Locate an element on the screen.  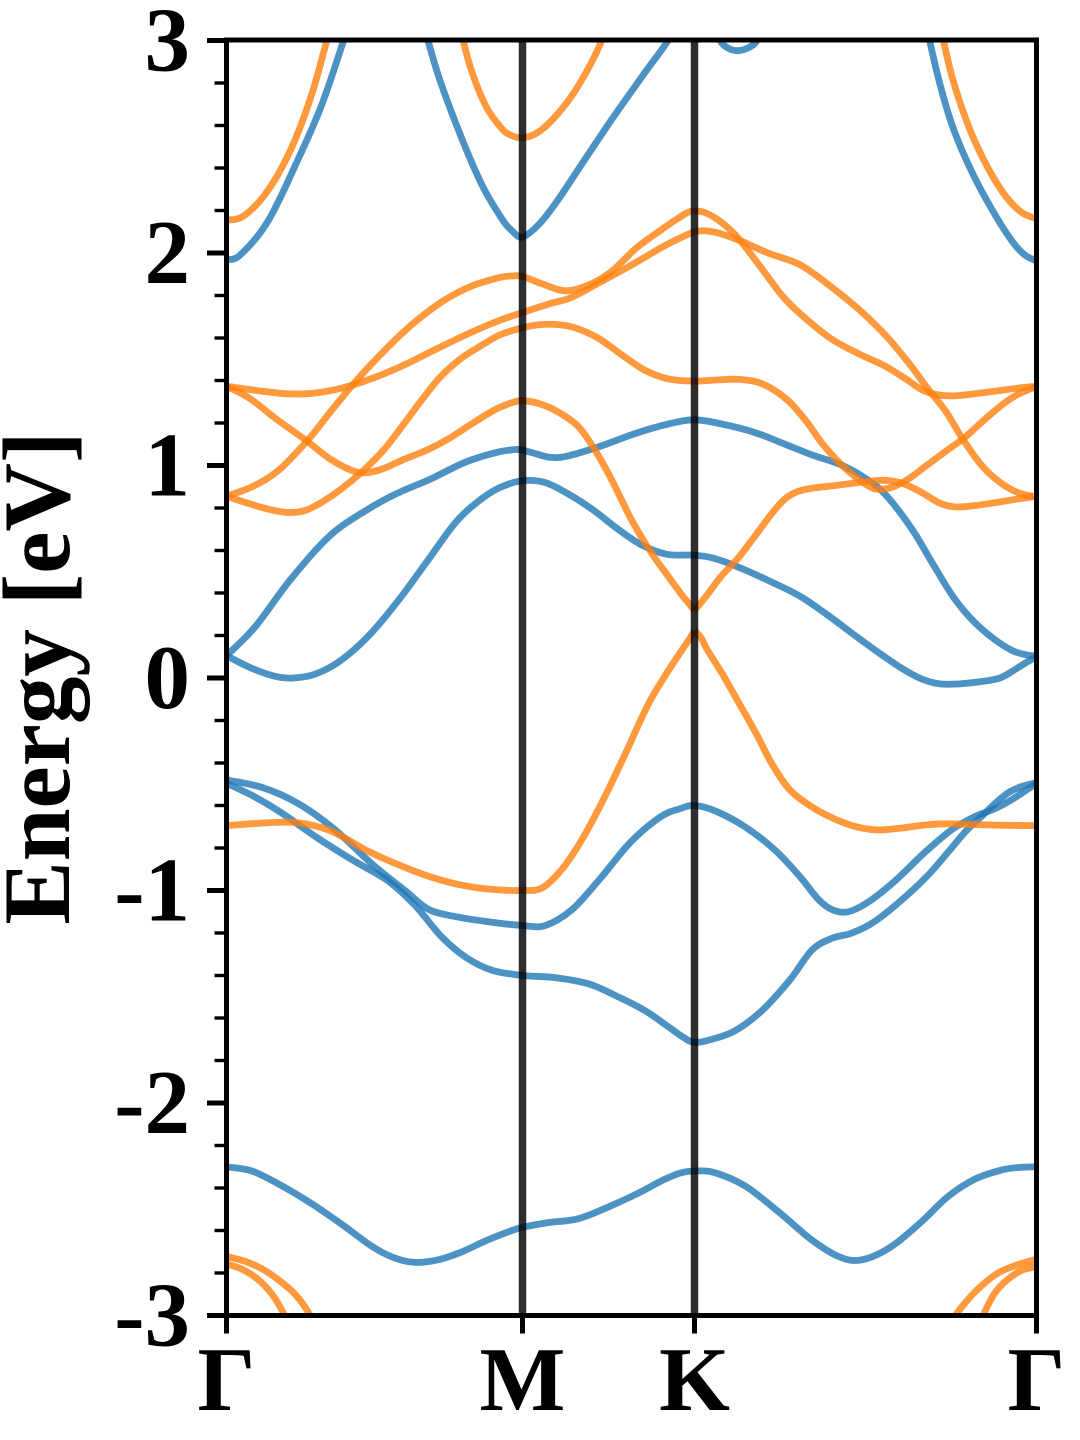
svg-text: K is located at coordinates (694, 1379).